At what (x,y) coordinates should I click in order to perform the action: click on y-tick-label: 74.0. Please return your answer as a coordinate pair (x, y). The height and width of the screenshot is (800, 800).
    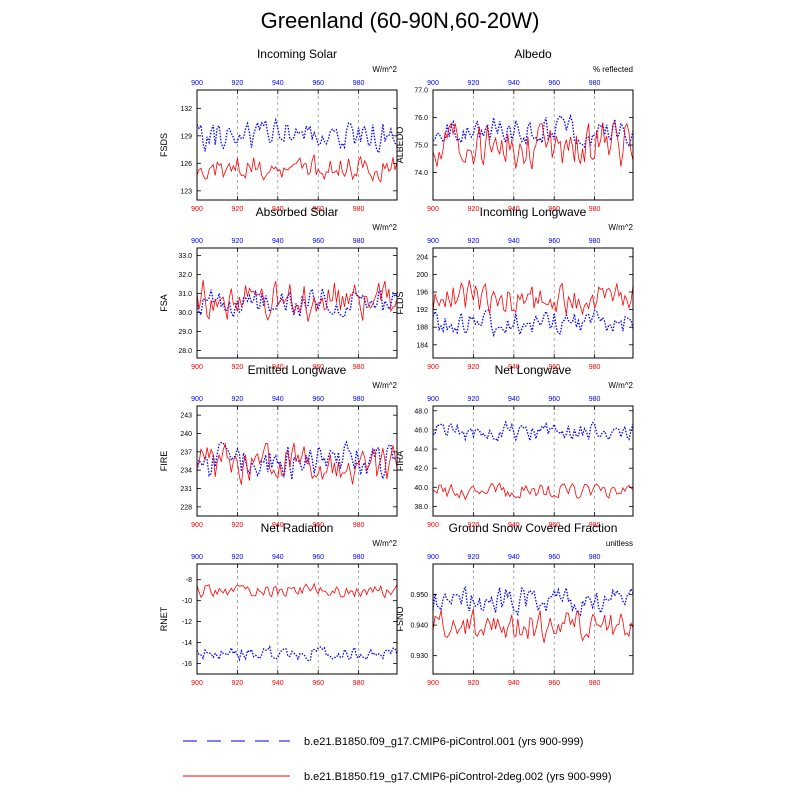
    Looking at the image, I should click on (421, 173).